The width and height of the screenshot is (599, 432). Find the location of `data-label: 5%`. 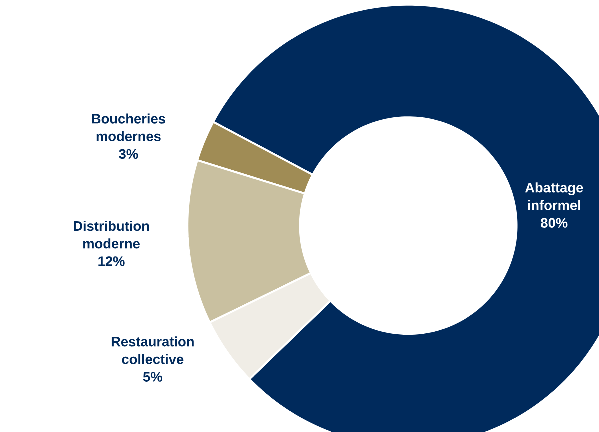

data-label: 5% is located at coordinates (152, 377).